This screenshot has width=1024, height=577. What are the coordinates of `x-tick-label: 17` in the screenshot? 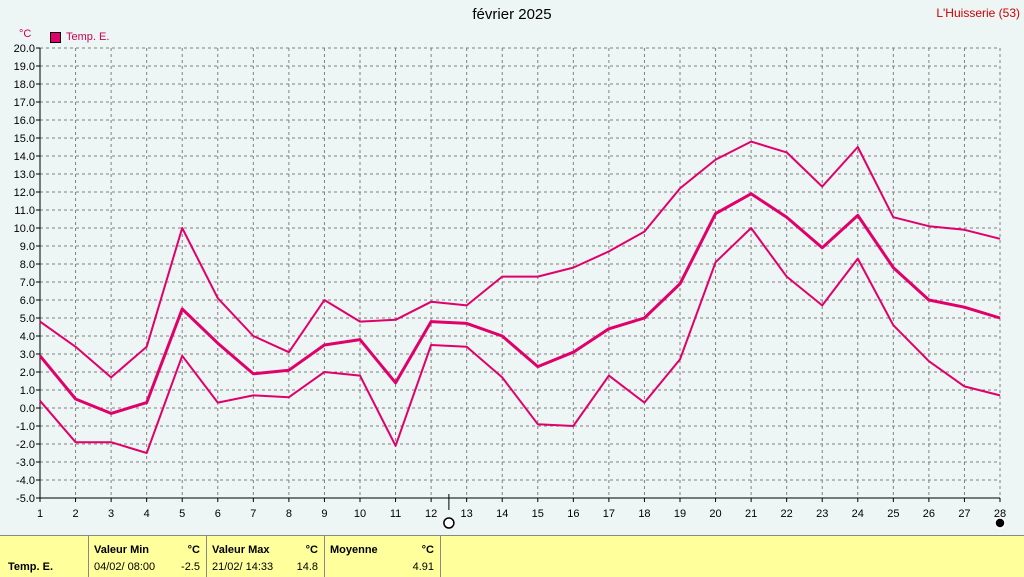 It's located at (609, 514).